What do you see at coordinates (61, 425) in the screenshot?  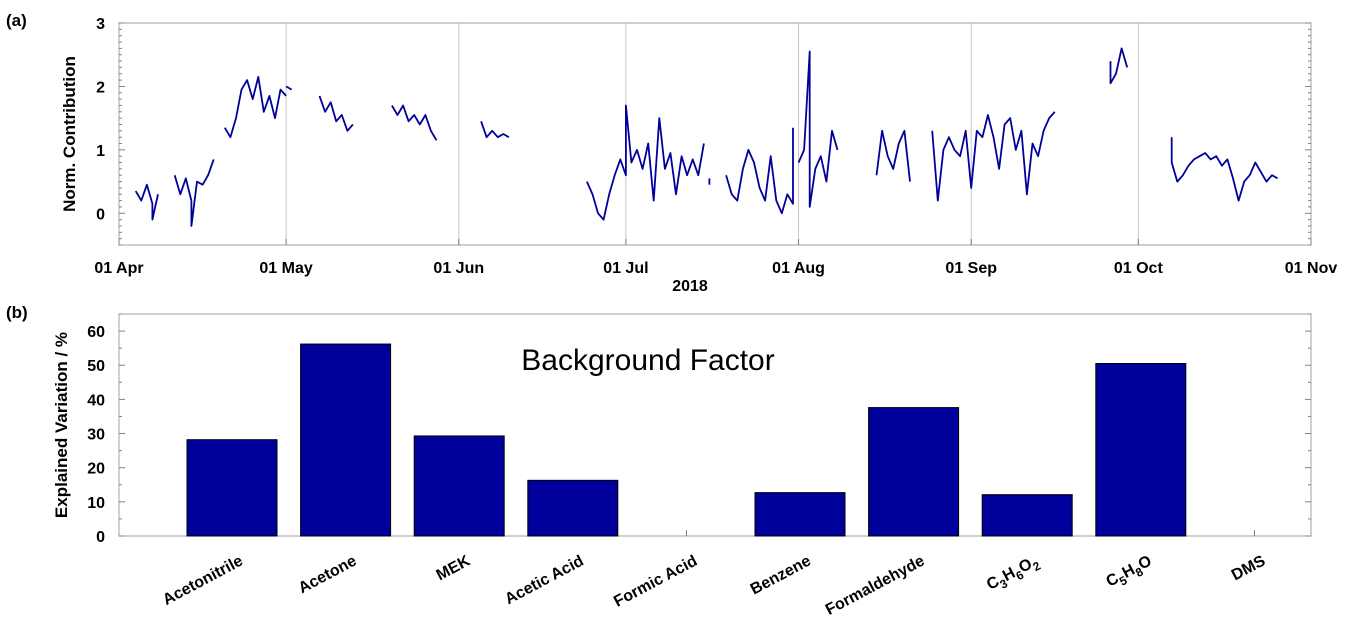 I see `panel-b-ylabel: Explained Variation / %` at bounding box center [61, 425].